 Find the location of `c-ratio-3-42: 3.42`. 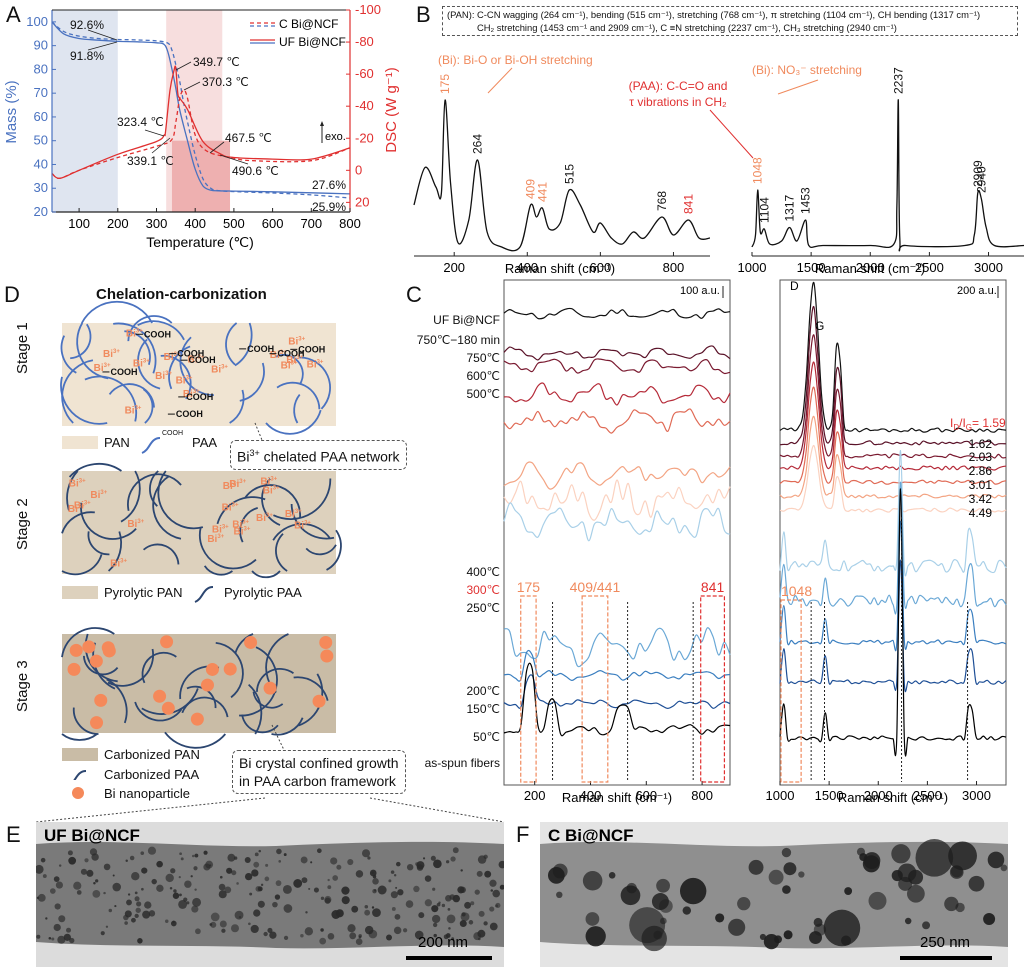

c-ratio-3-42: 3.42 is located at coordinates (981, 499).